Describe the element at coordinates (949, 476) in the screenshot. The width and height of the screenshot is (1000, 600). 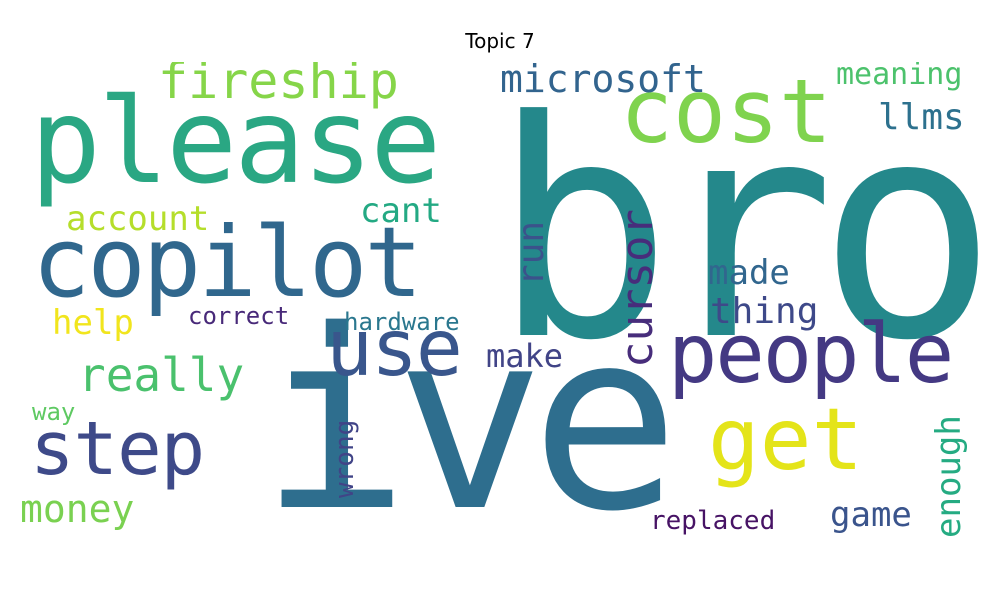
I see `word-enough: enough` at that location.